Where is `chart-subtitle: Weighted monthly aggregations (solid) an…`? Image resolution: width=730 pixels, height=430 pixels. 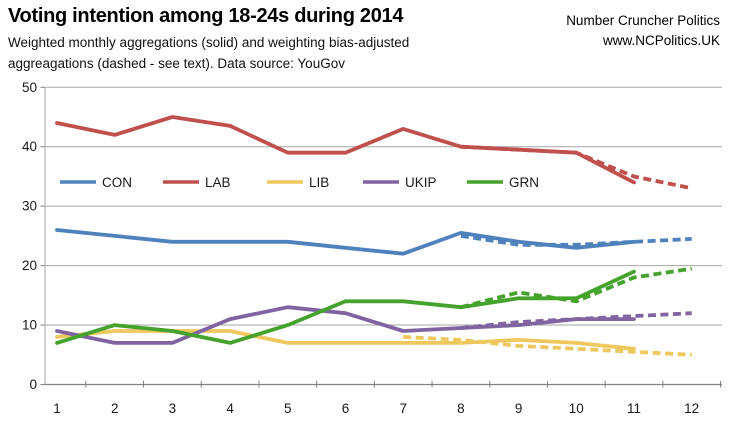 chart-subtitle: Weighted monthly aggregations (solid) an… is located at coordinates (208, 53).